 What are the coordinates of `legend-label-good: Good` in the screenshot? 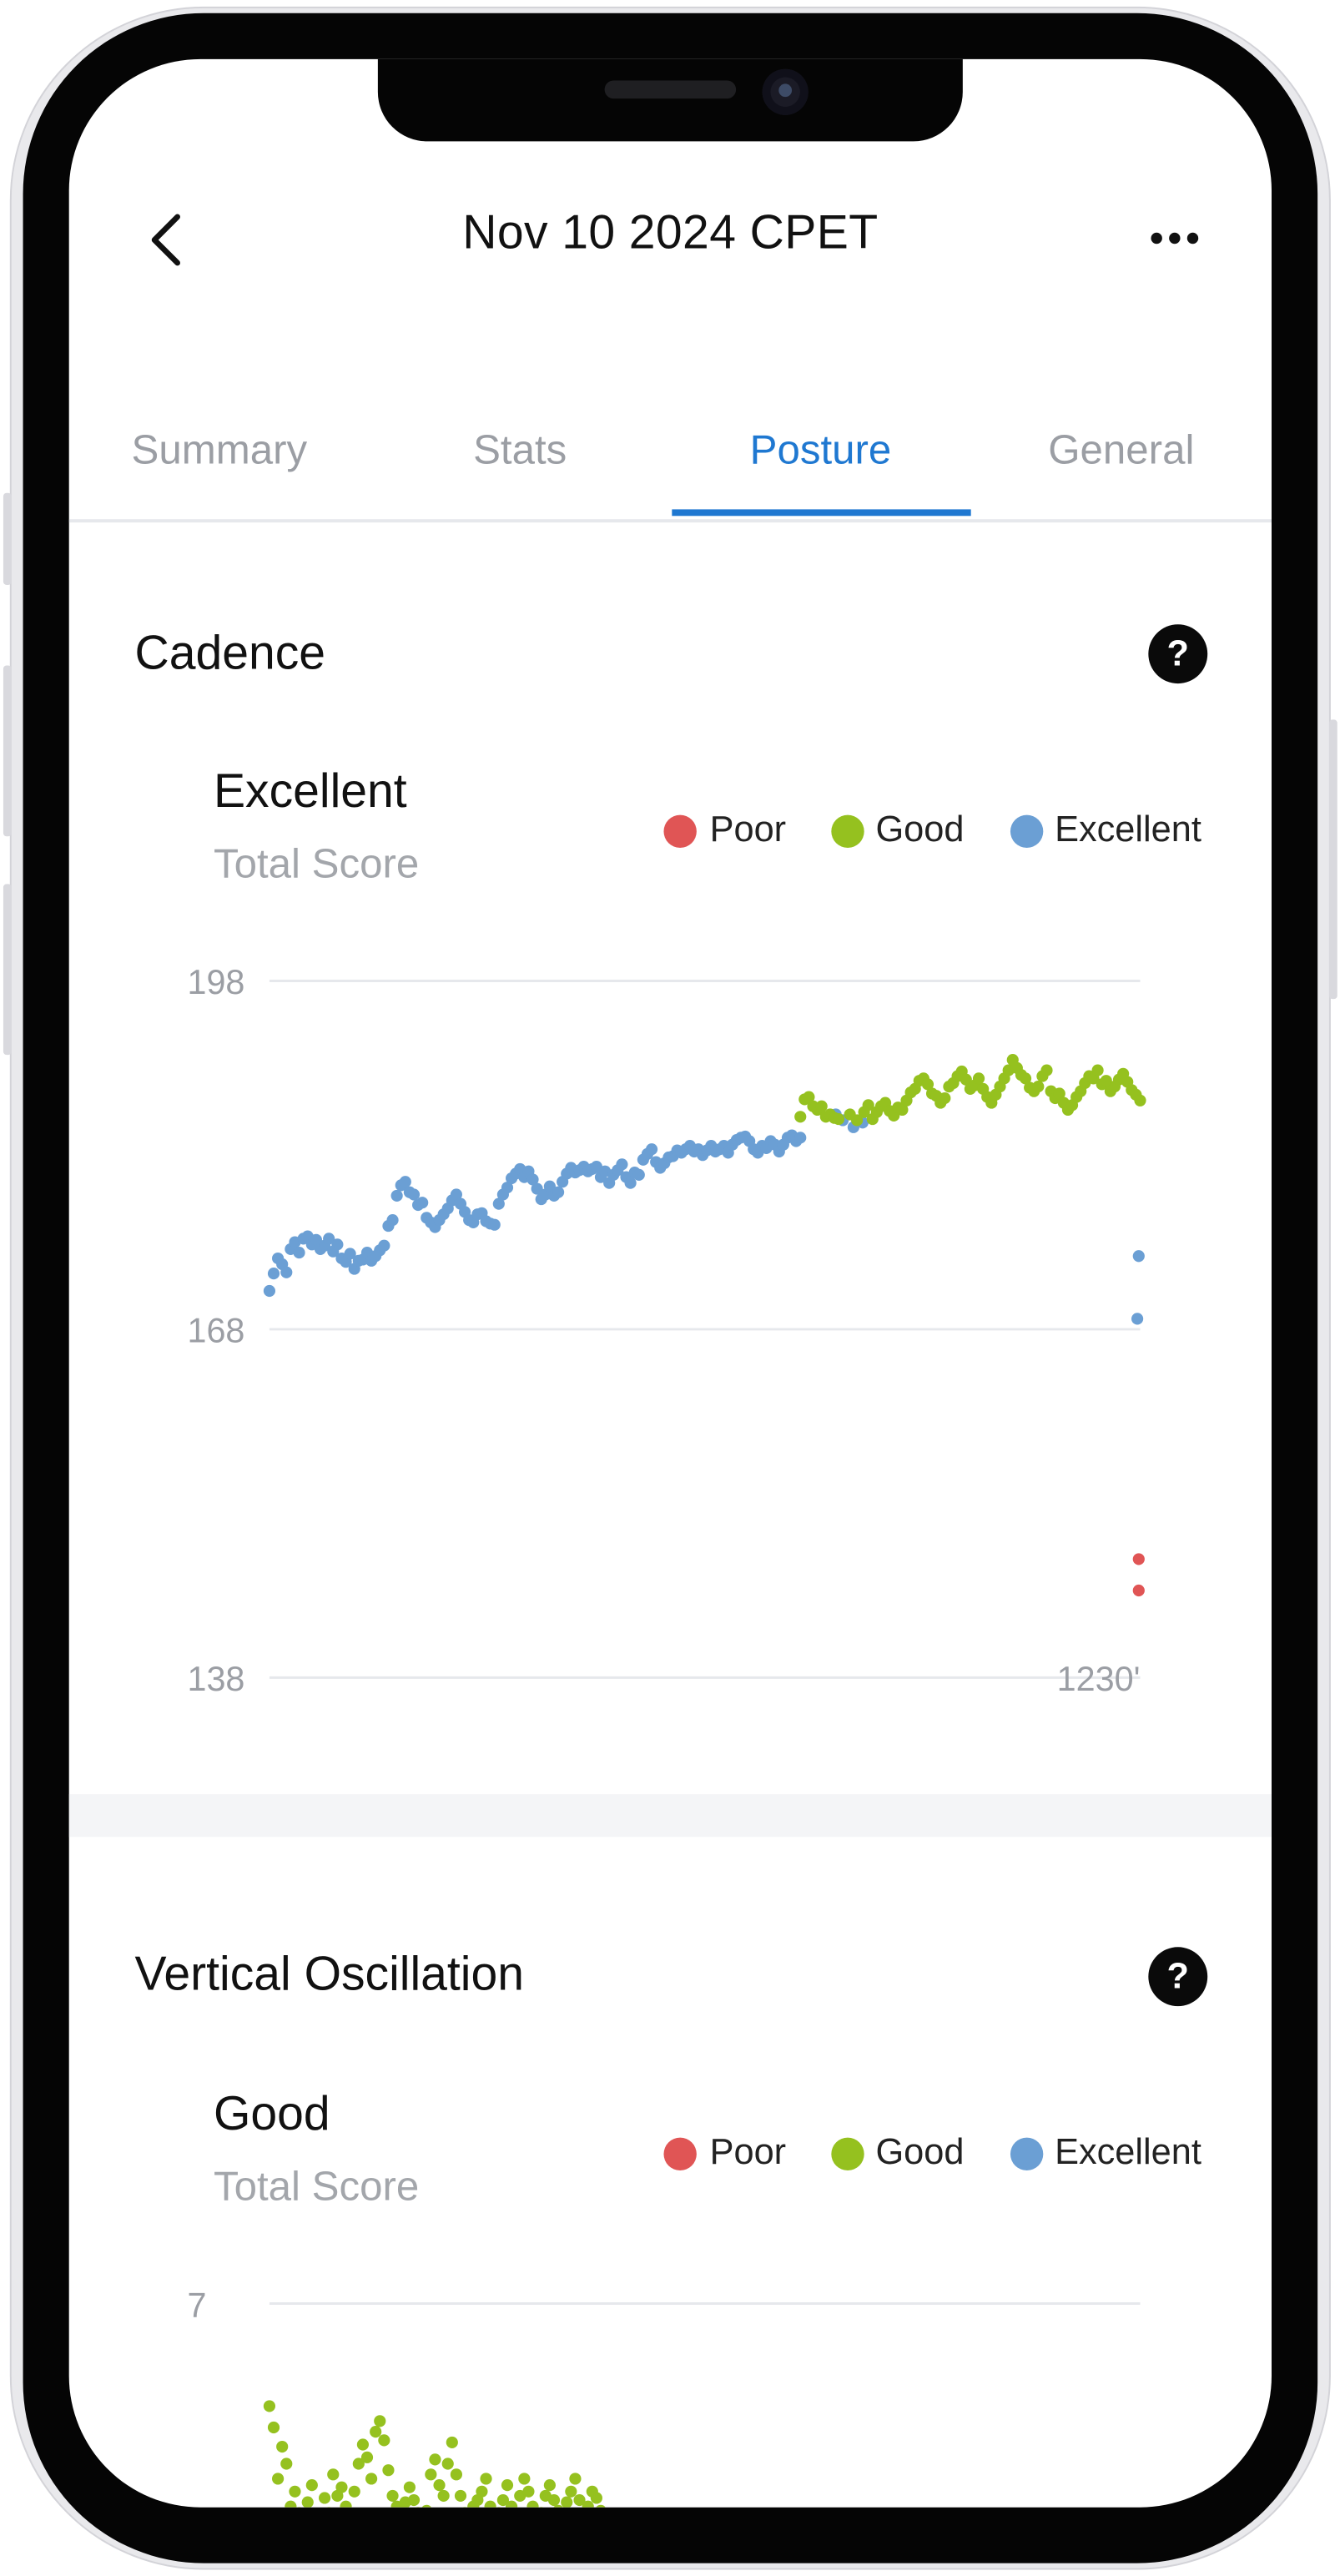 It's located at (920, 828).